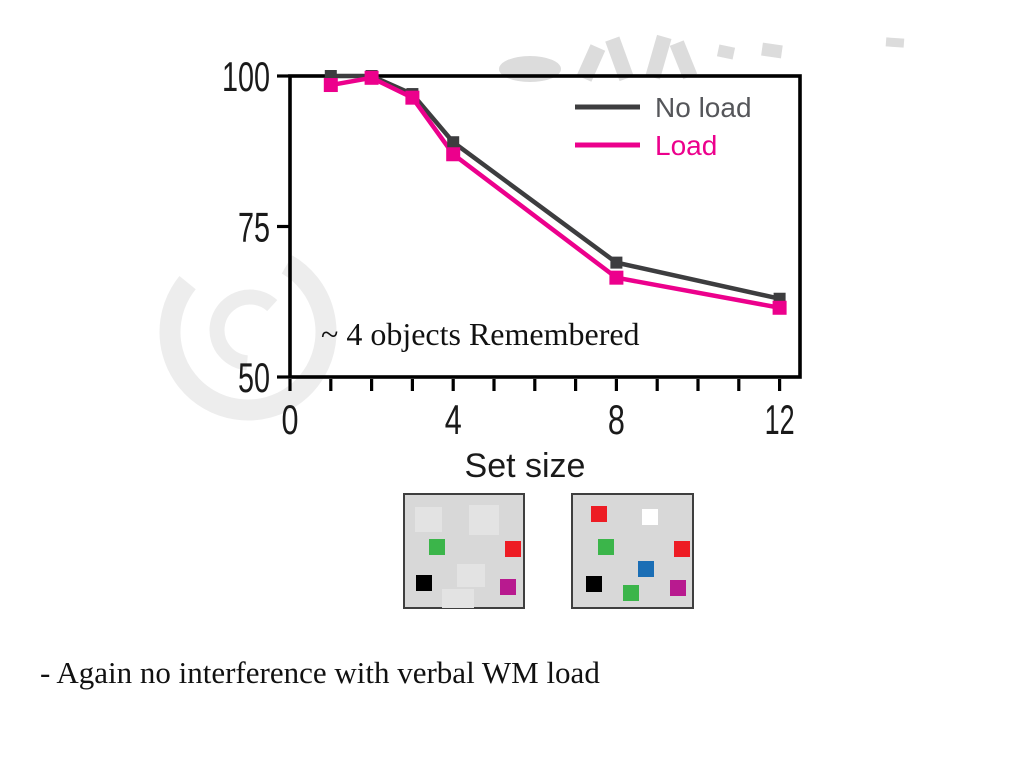 Image resolution: width=1024 pixels, height=768 pixels. I want to click on watermark-ring, so click(248, 332).